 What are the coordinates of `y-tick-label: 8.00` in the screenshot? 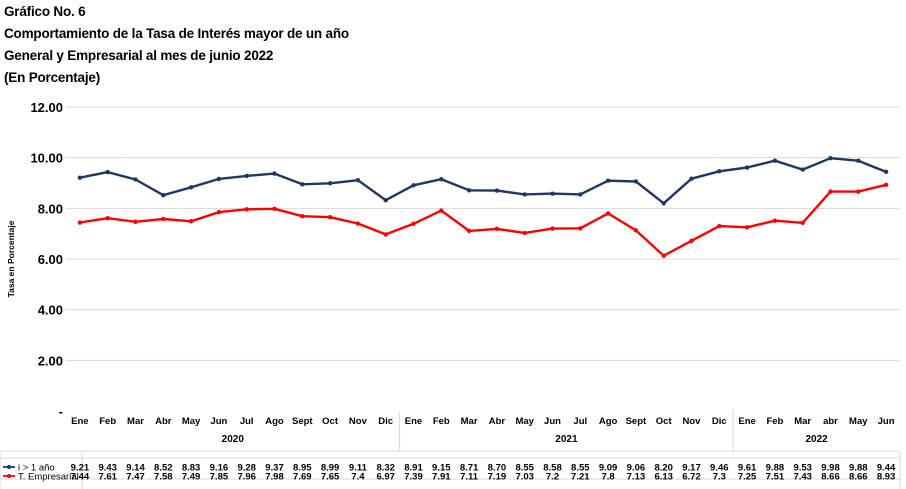 It's located at (50, 208).